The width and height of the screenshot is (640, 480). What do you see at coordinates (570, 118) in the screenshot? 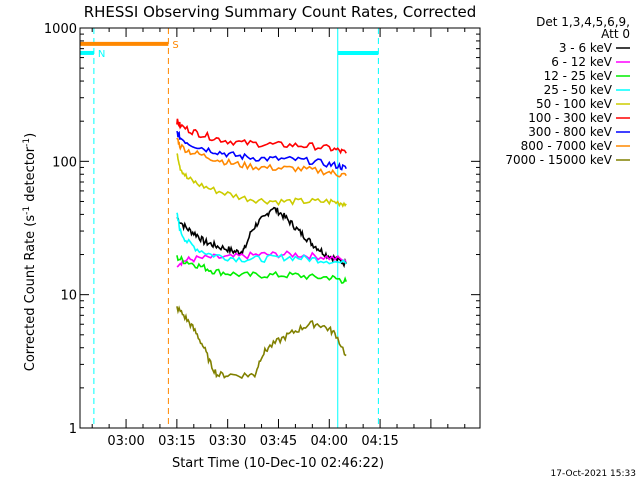
I see `legend-label-100-300-kev: 100 - 300 keV` at bounding box center [570, 118].